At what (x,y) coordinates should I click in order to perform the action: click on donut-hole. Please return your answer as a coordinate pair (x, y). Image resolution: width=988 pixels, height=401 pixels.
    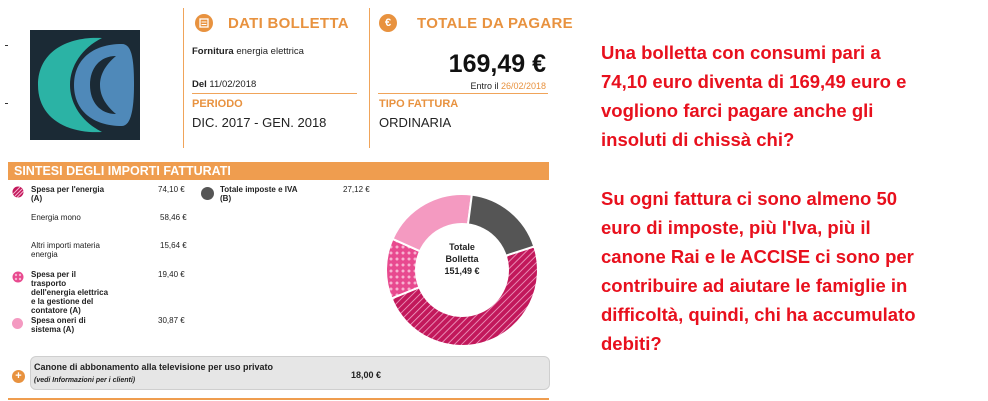
    Looking at the image, I should click on (462, 270).